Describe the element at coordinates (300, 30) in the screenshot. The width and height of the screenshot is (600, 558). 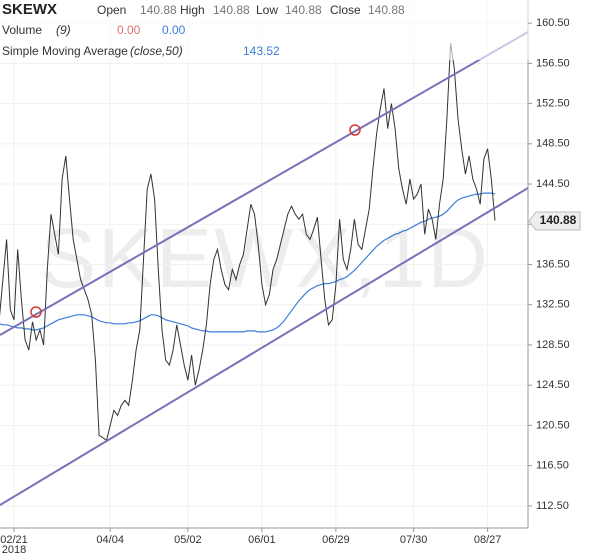
I see `legend-bg` at that location.